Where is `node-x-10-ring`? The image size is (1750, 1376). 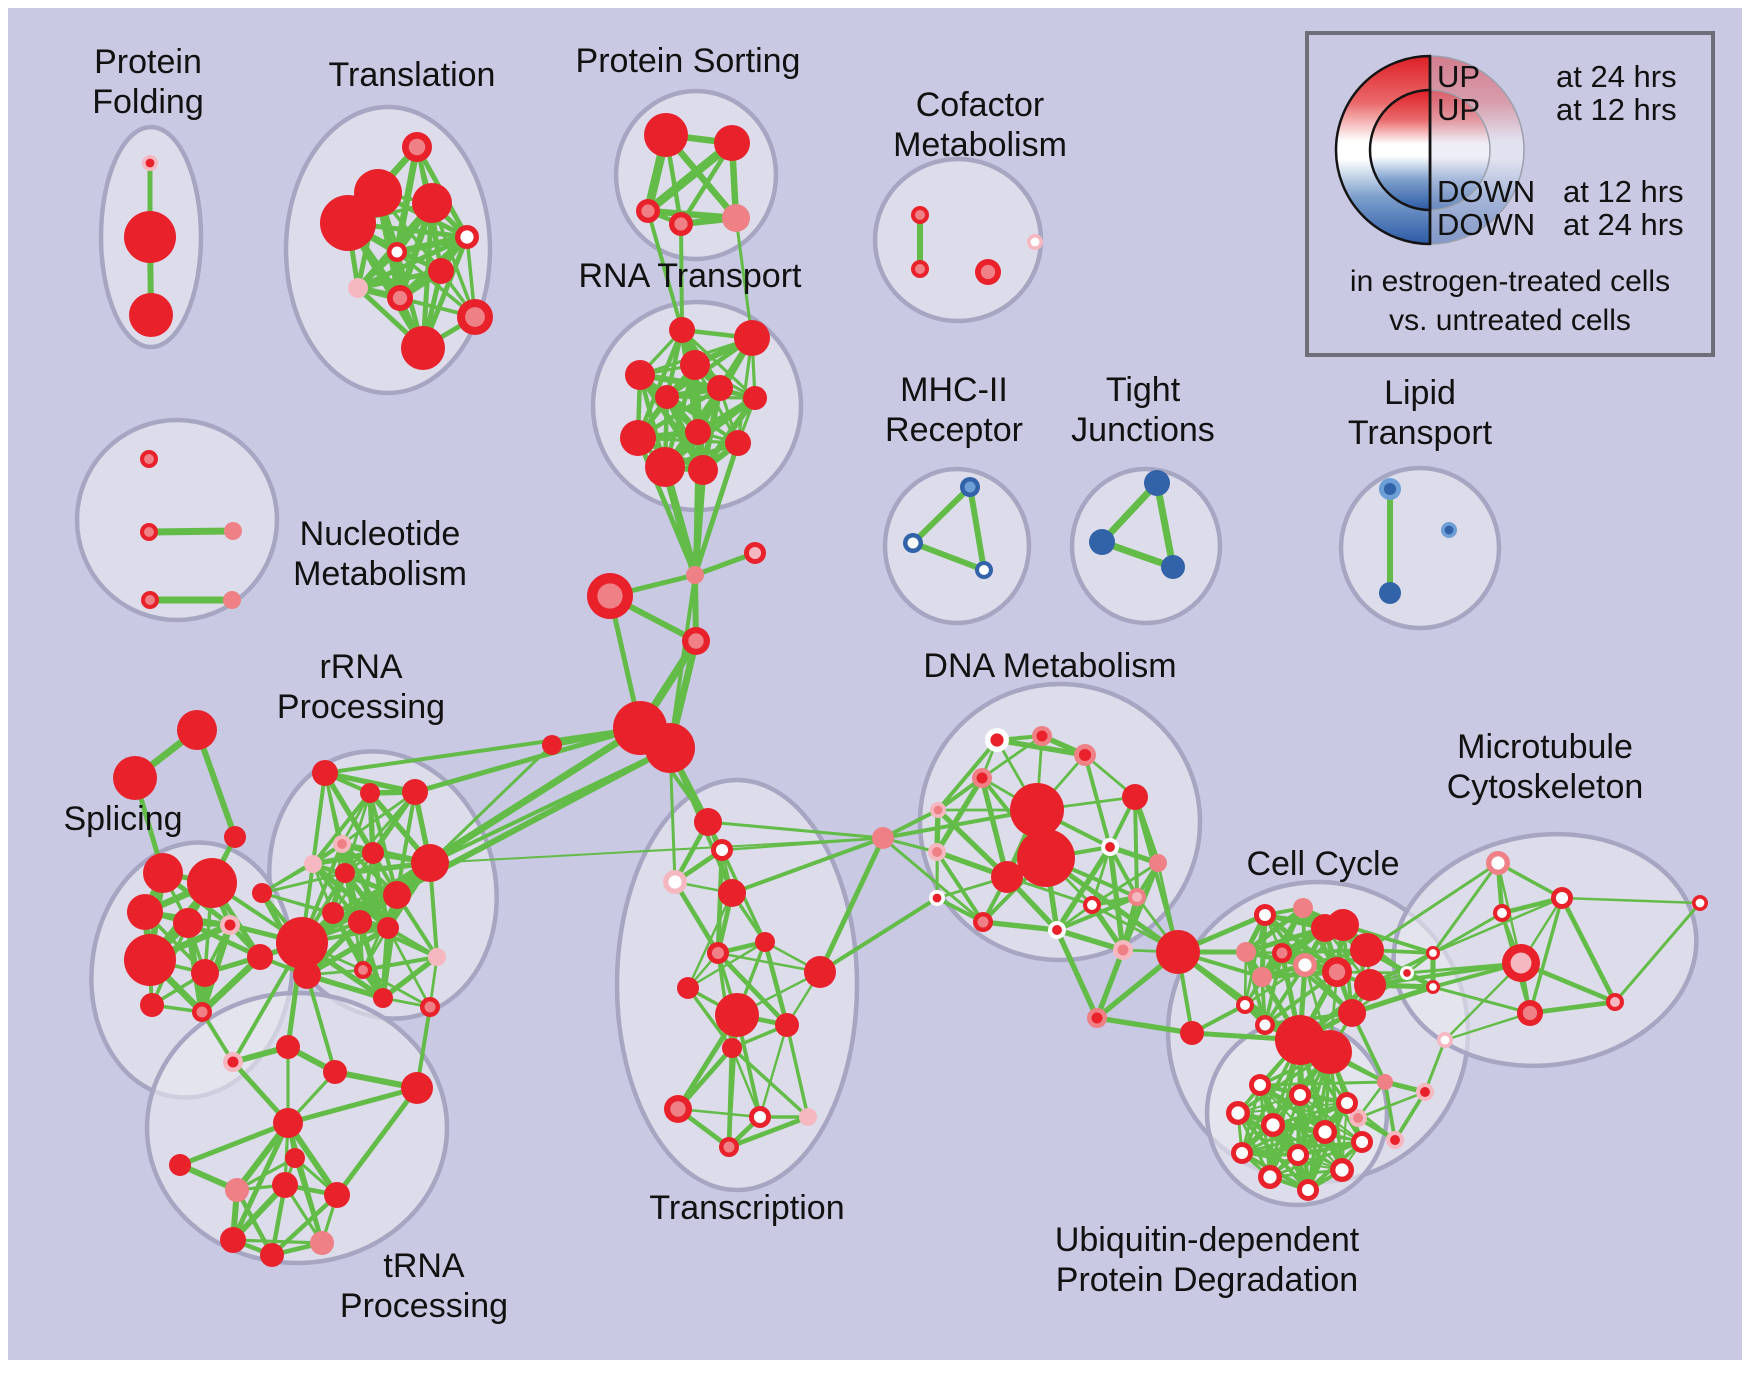 node-x-10-ring is located at coordinates (883, 838).